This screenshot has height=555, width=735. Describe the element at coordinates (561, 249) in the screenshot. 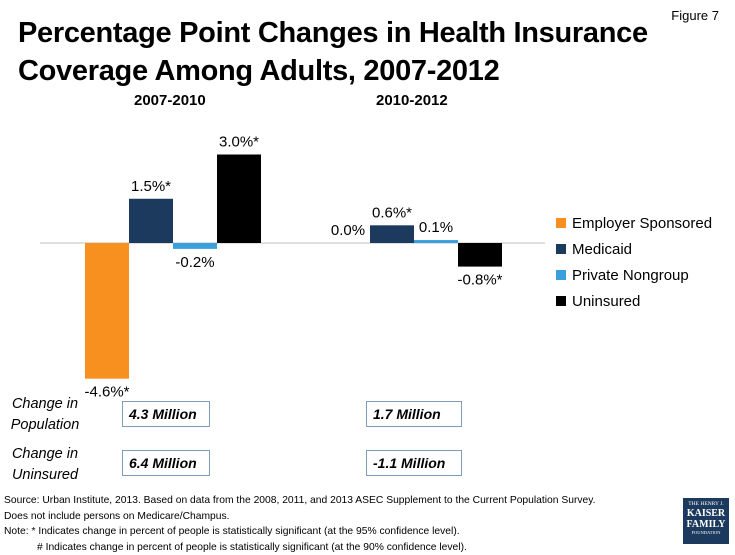

I see `legend-swatch-medicaid` at that location.